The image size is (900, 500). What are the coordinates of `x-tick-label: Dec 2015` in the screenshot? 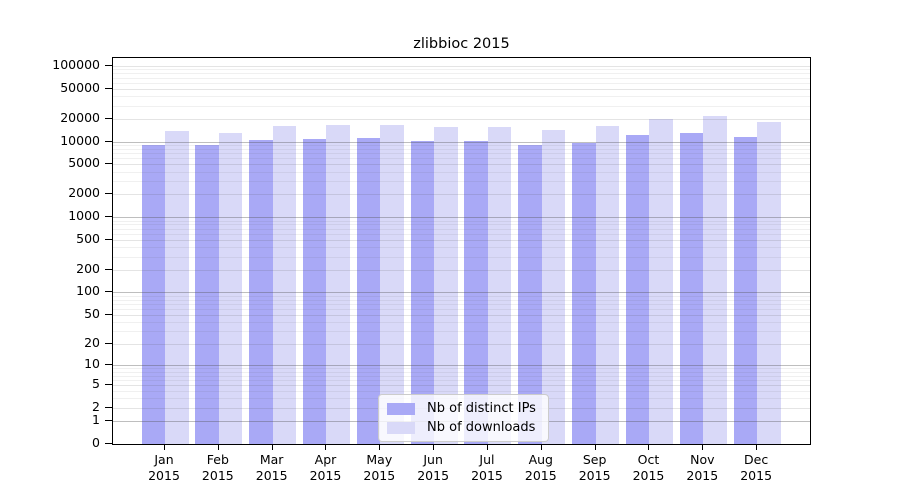 It's located at (756, 468).